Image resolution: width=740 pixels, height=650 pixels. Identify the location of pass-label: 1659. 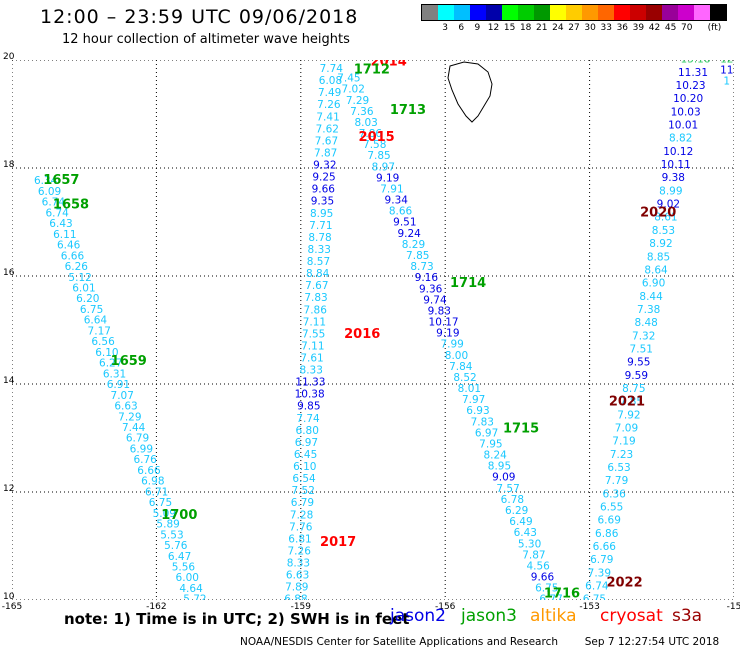
(129, 361).